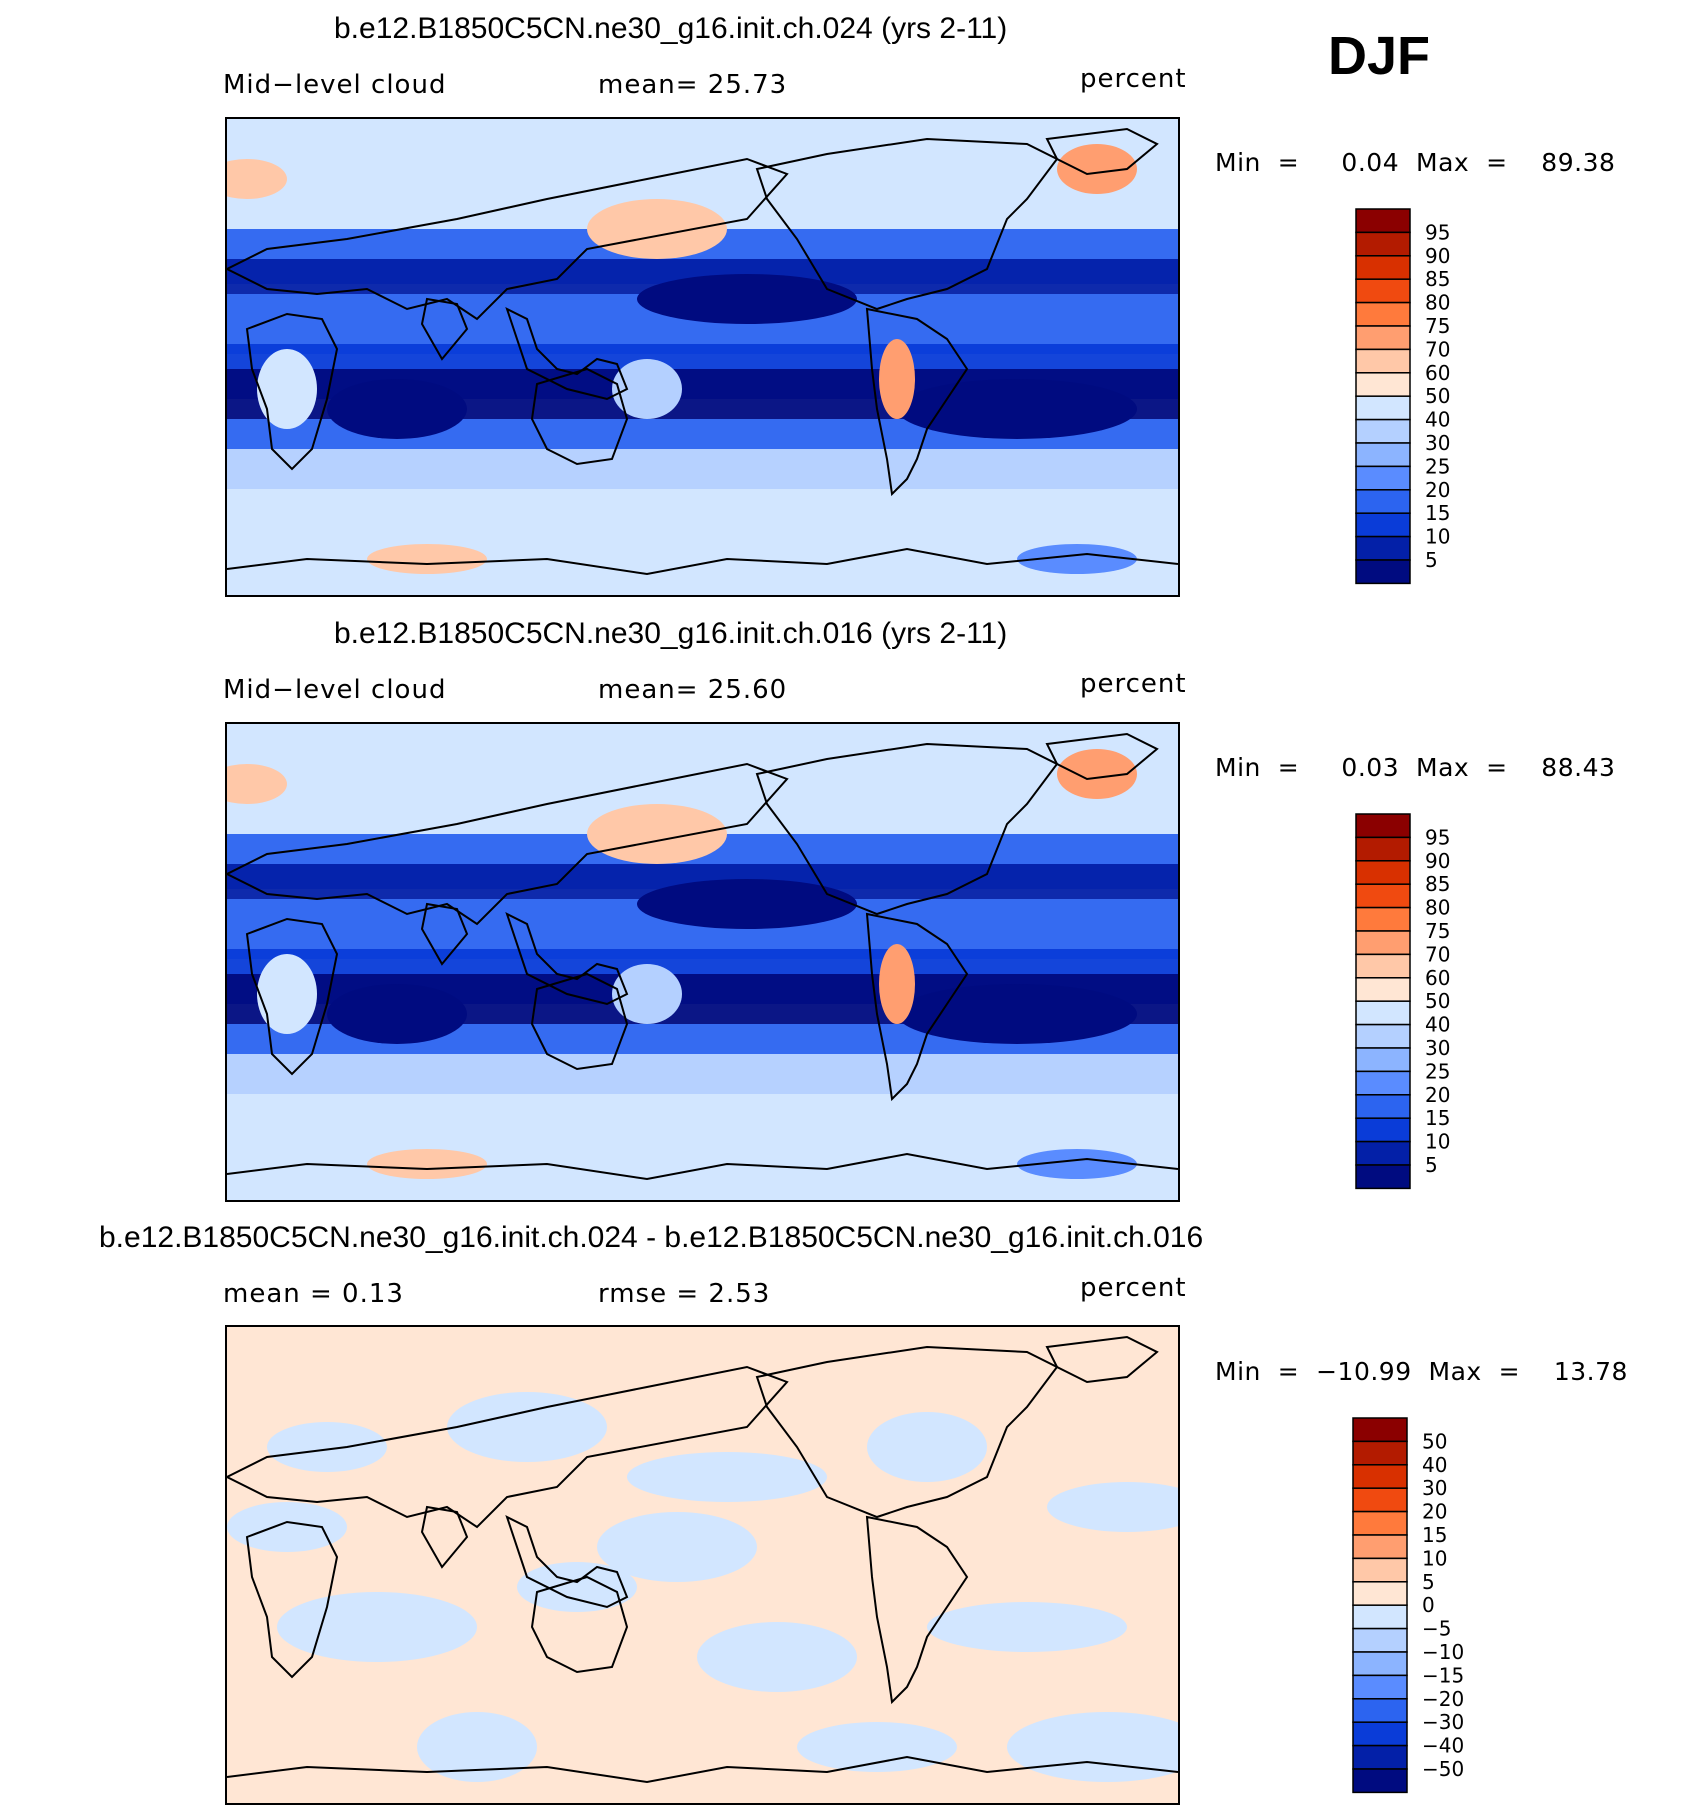 This screenshot has height=1813, width=1708. I want to click on colorbar-tick-label: −40, so click(1443, 1746).